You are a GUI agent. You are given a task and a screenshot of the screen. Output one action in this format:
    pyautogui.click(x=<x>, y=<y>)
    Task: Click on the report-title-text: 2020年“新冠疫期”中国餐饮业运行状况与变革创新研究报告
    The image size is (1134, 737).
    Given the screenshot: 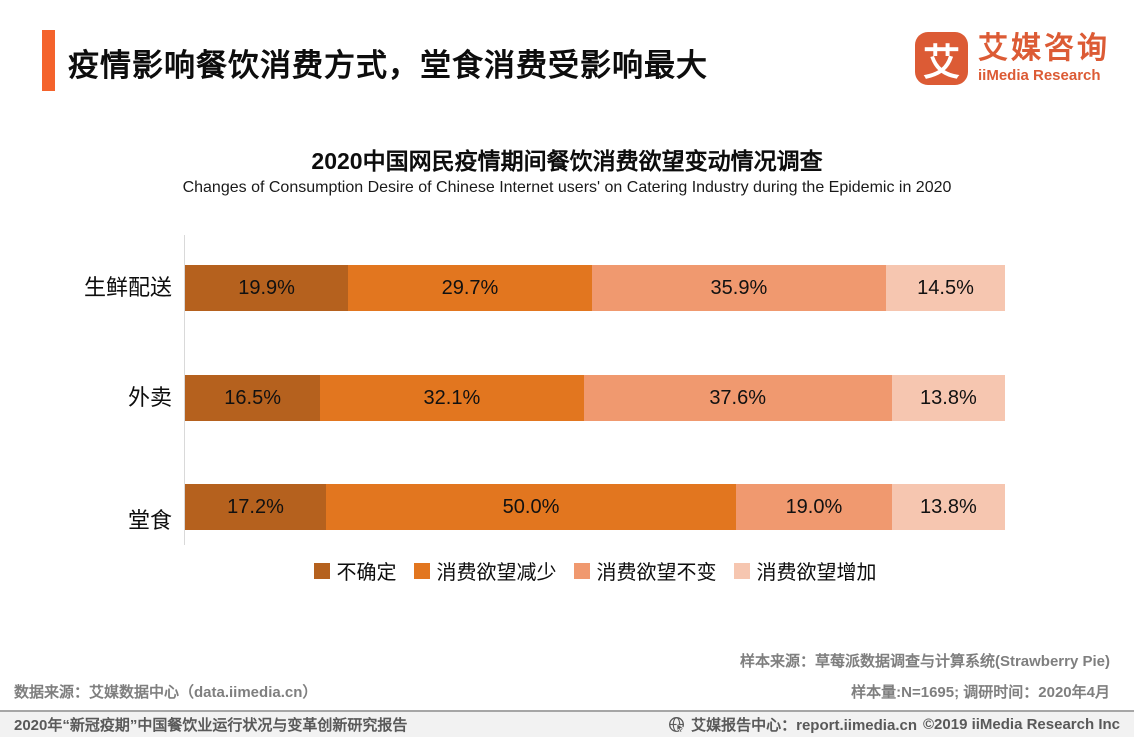 What is the action you would take?
    pyautogui.click(x=211, y=725)
    